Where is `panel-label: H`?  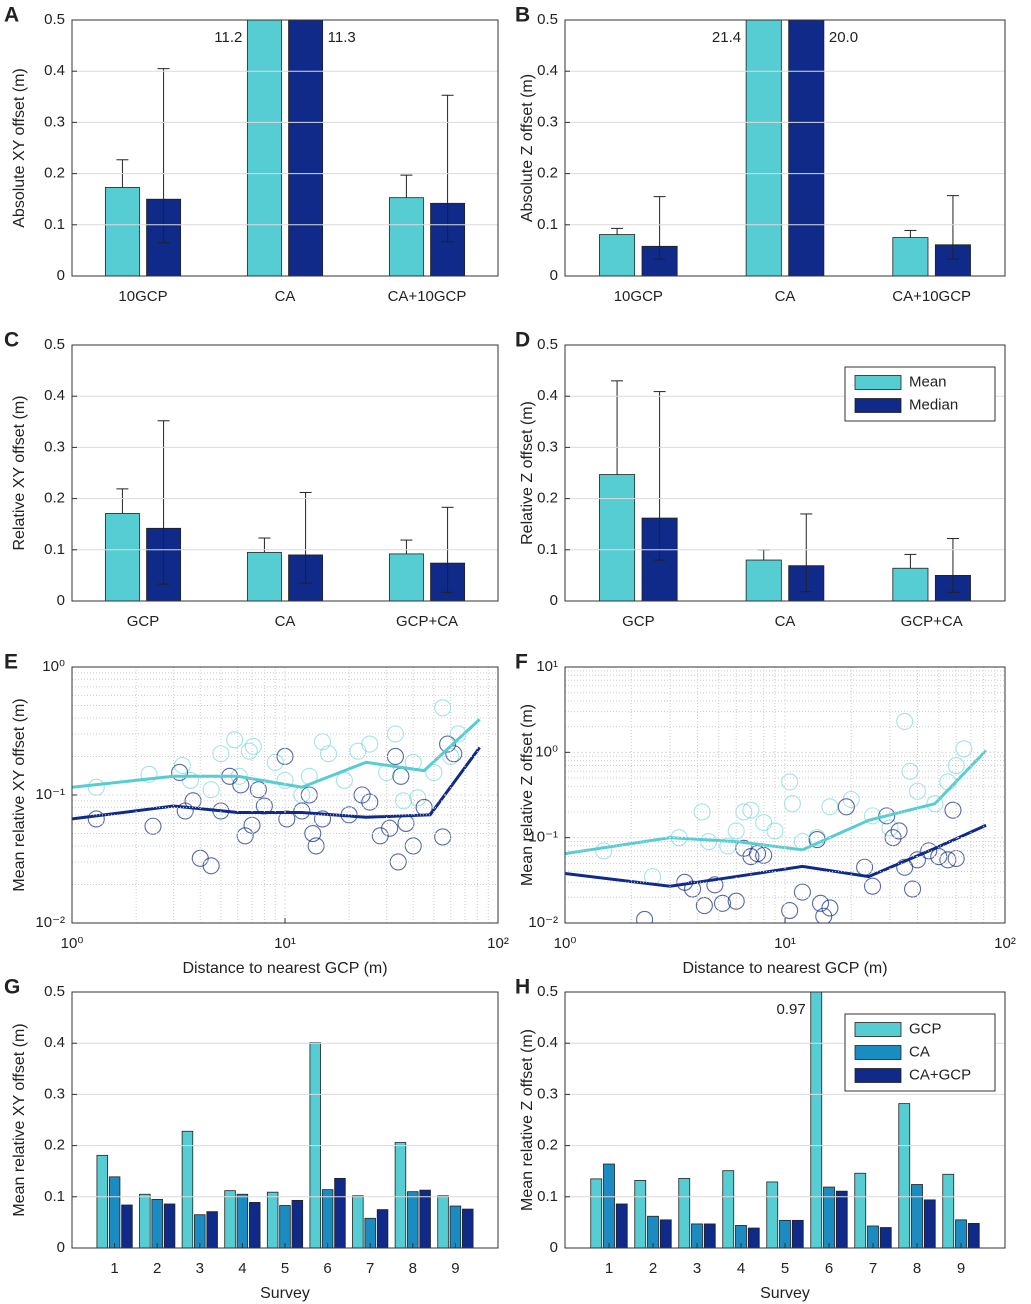 panel-label: H is located at coordinates (522, 987).